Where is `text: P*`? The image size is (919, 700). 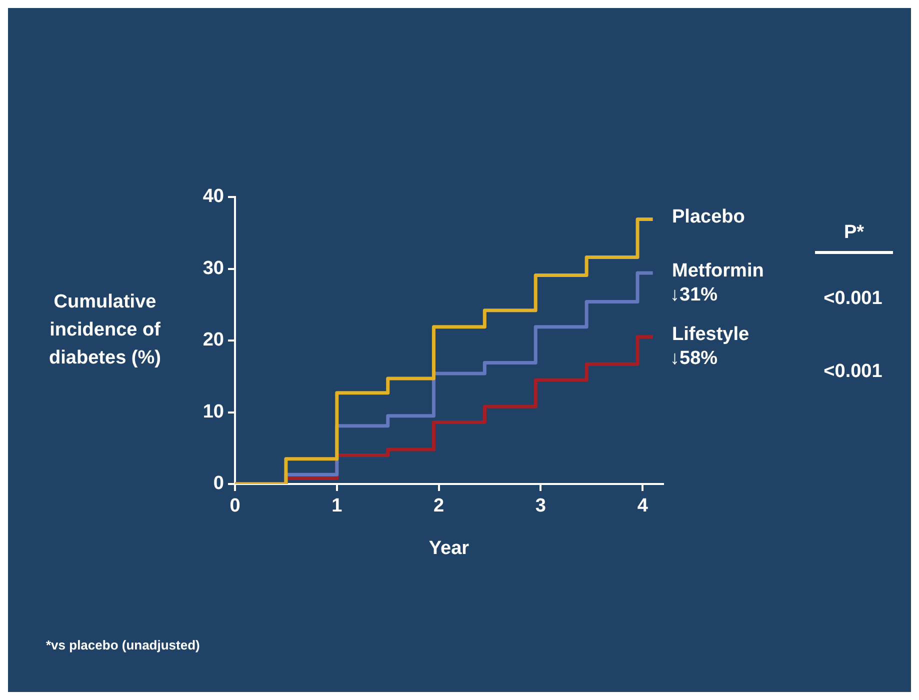 text: P* is located at coordinates (854, 233).